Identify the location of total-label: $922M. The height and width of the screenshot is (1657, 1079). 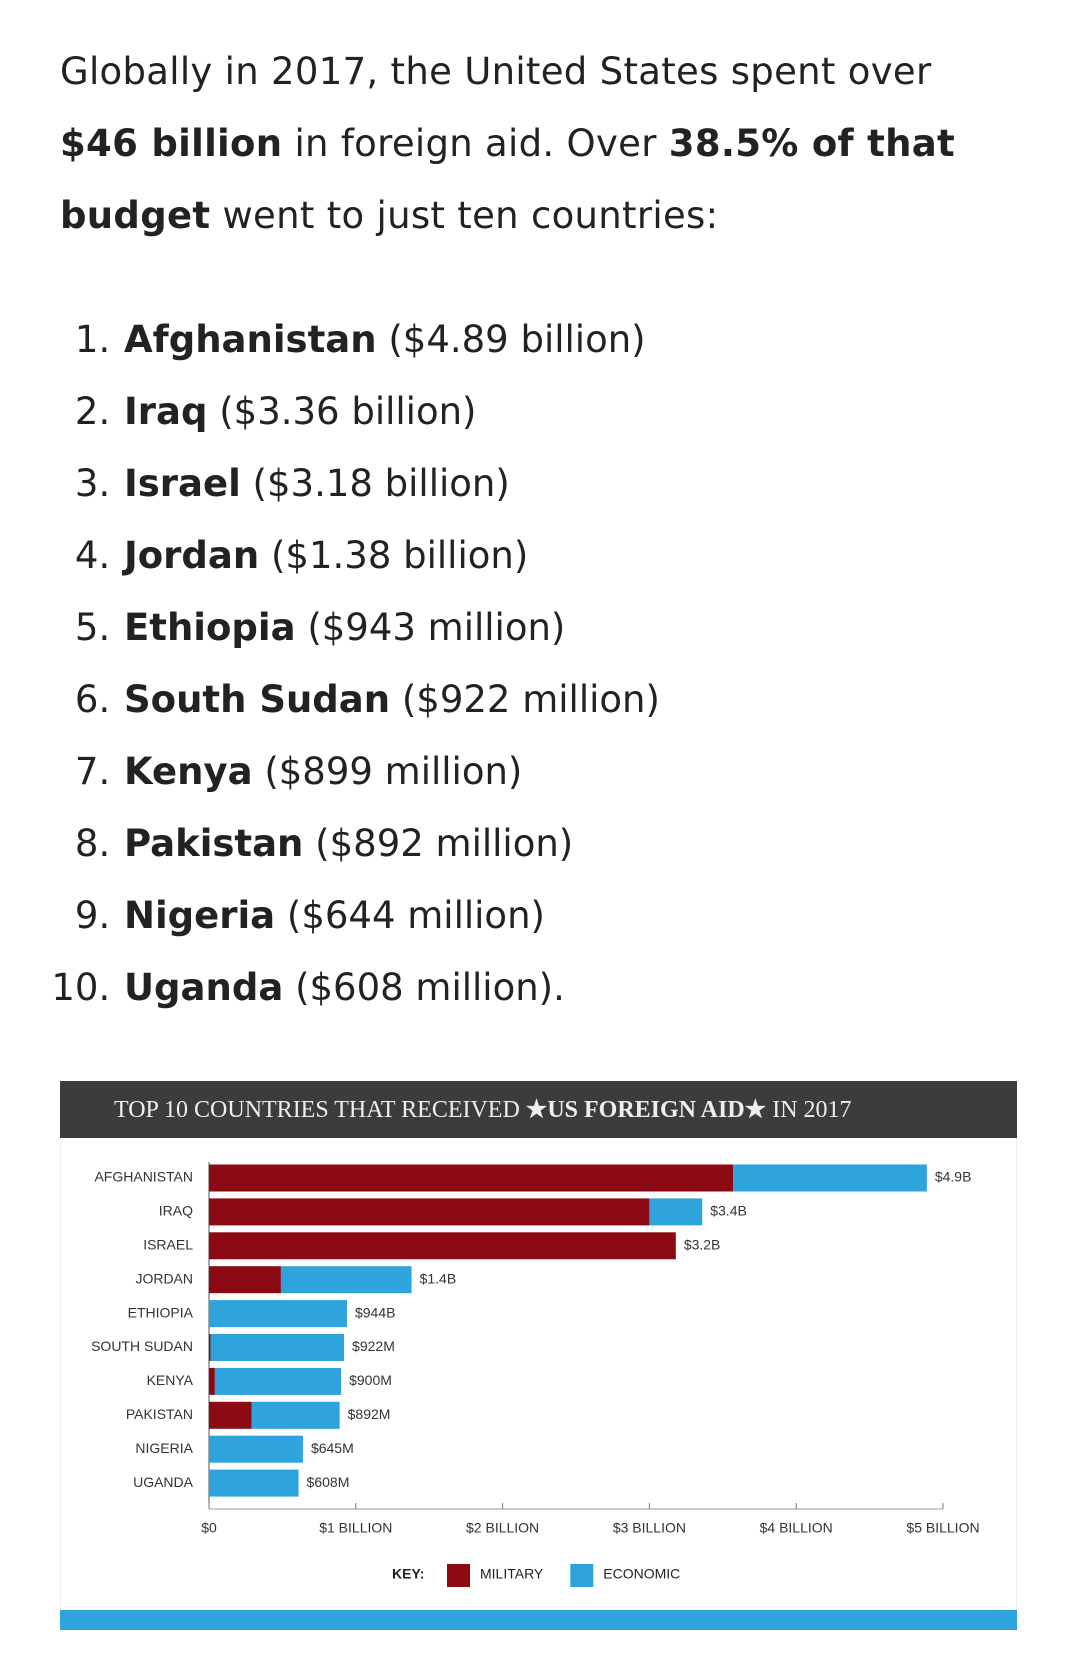
(373, 1346).